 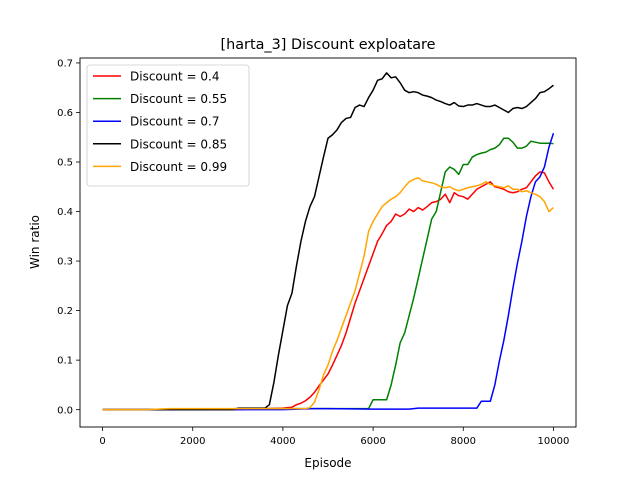 What do you see at coordinates (174, 77) in the screenshot?
I see `legend-entry-label: Discount = 0.4` at bounding box center [174, 77].